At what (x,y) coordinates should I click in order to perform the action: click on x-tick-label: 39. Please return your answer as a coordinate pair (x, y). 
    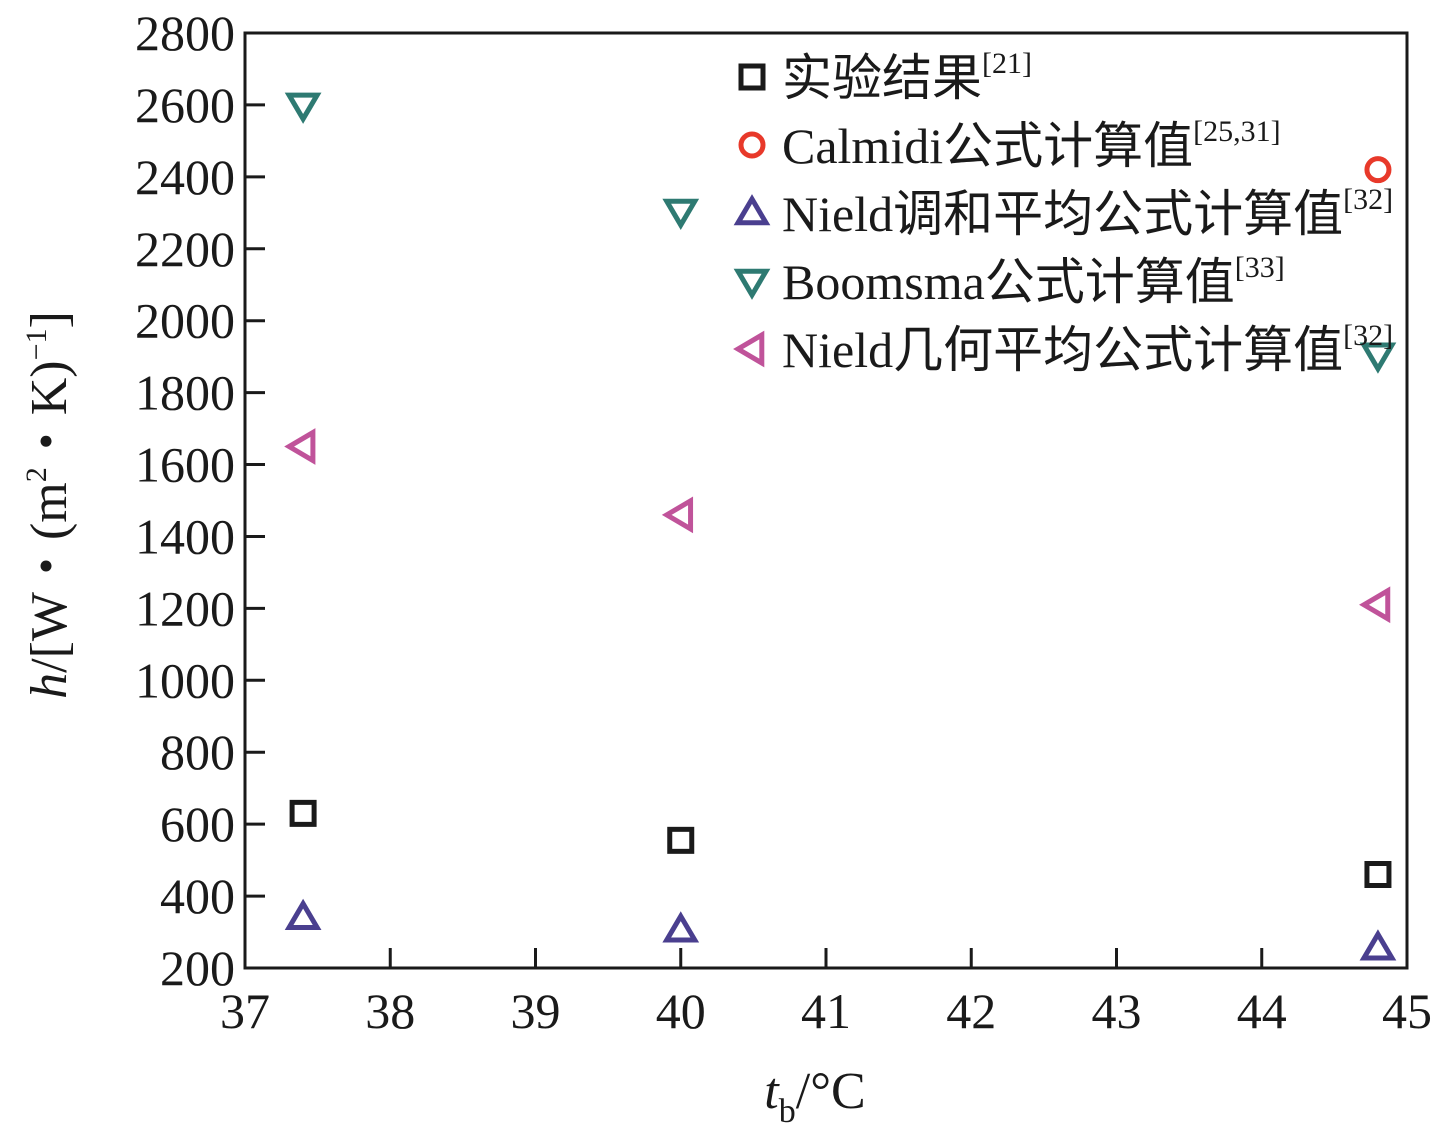
    Looking at the image, I should click on (536, 1011).